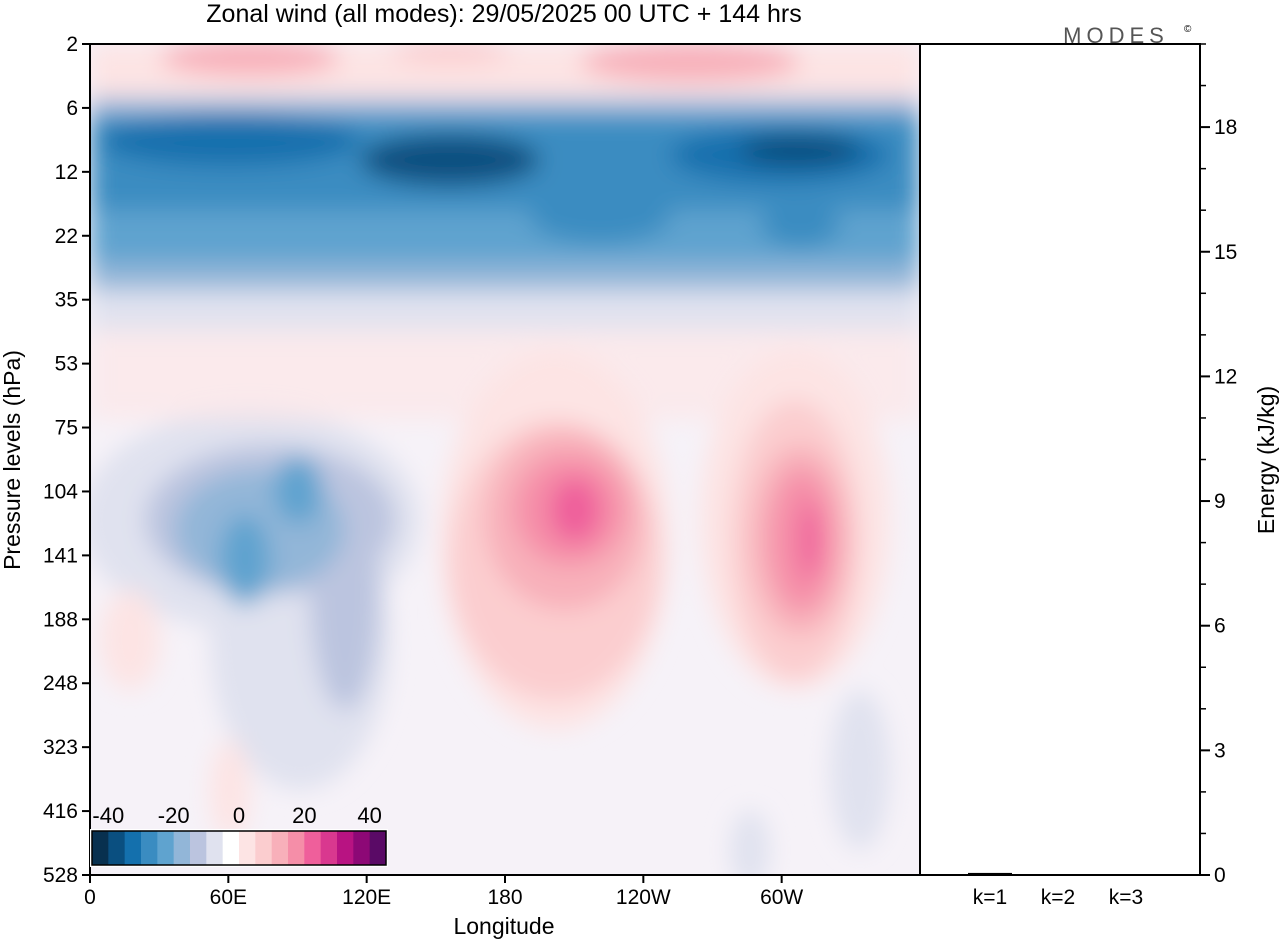 The width and height of the screenshot is (1280, 942). I want to click on colorbar-tick-label: 40, so click(369, 815).